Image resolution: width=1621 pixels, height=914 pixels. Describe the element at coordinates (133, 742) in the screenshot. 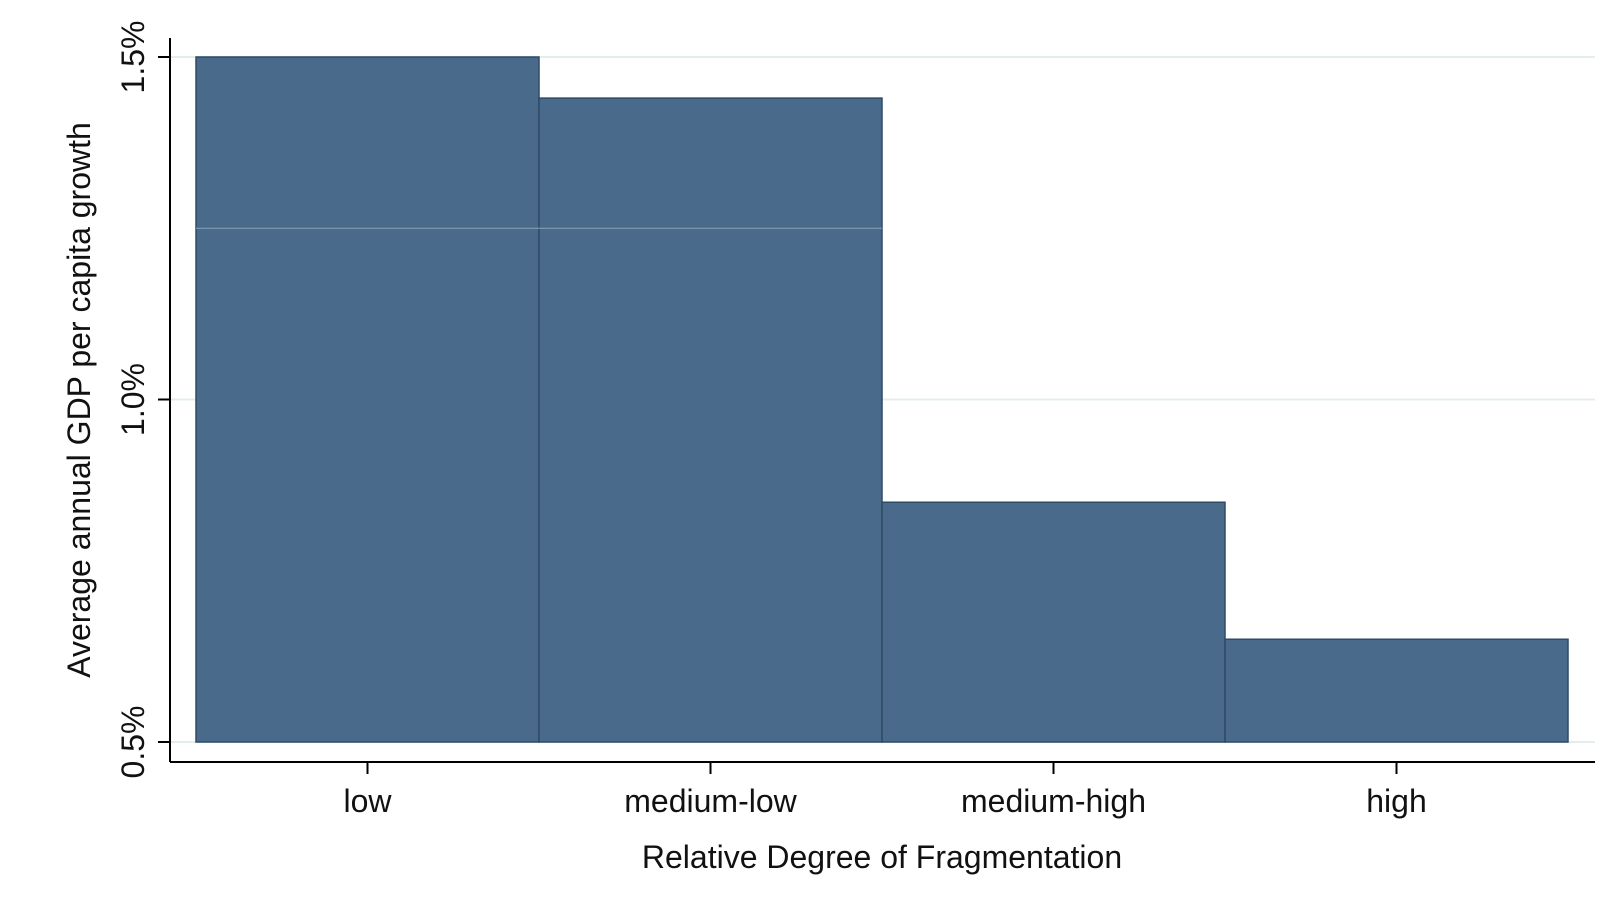

I see `y-tick-label-0: 0.5%` at that location.